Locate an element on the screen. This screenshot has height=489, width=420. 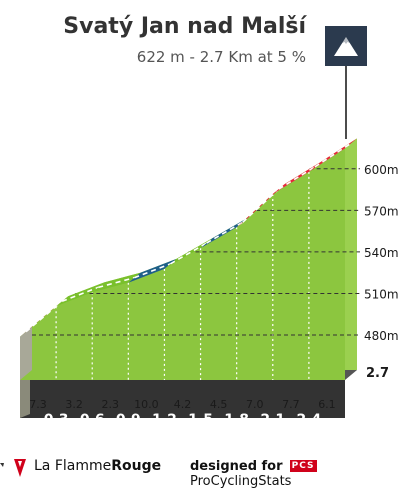
base-side is located at coordinates (25, 394).